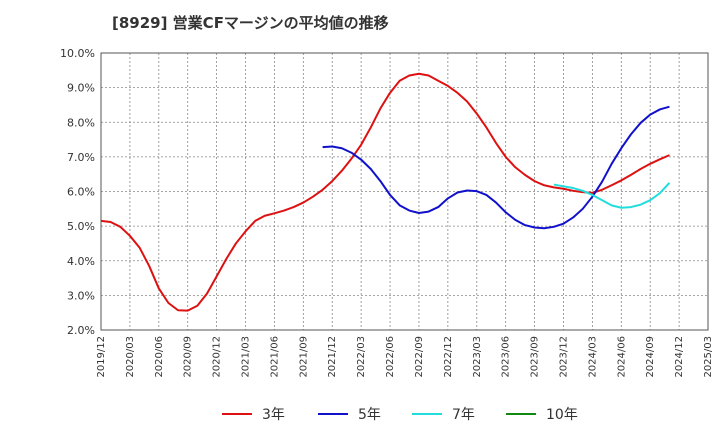 This screenshot has height=440, width=720. I want to click on x-tick-label: 2024/03, so click(592, 357).